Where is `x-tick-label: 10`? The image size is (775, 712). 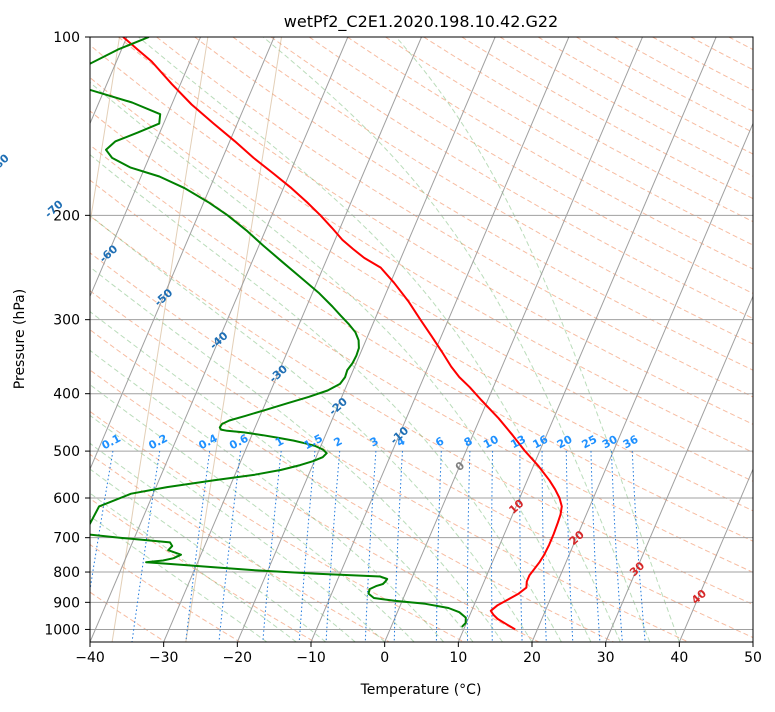
x-tick-label: 10 is located at coordinates (458, 658).